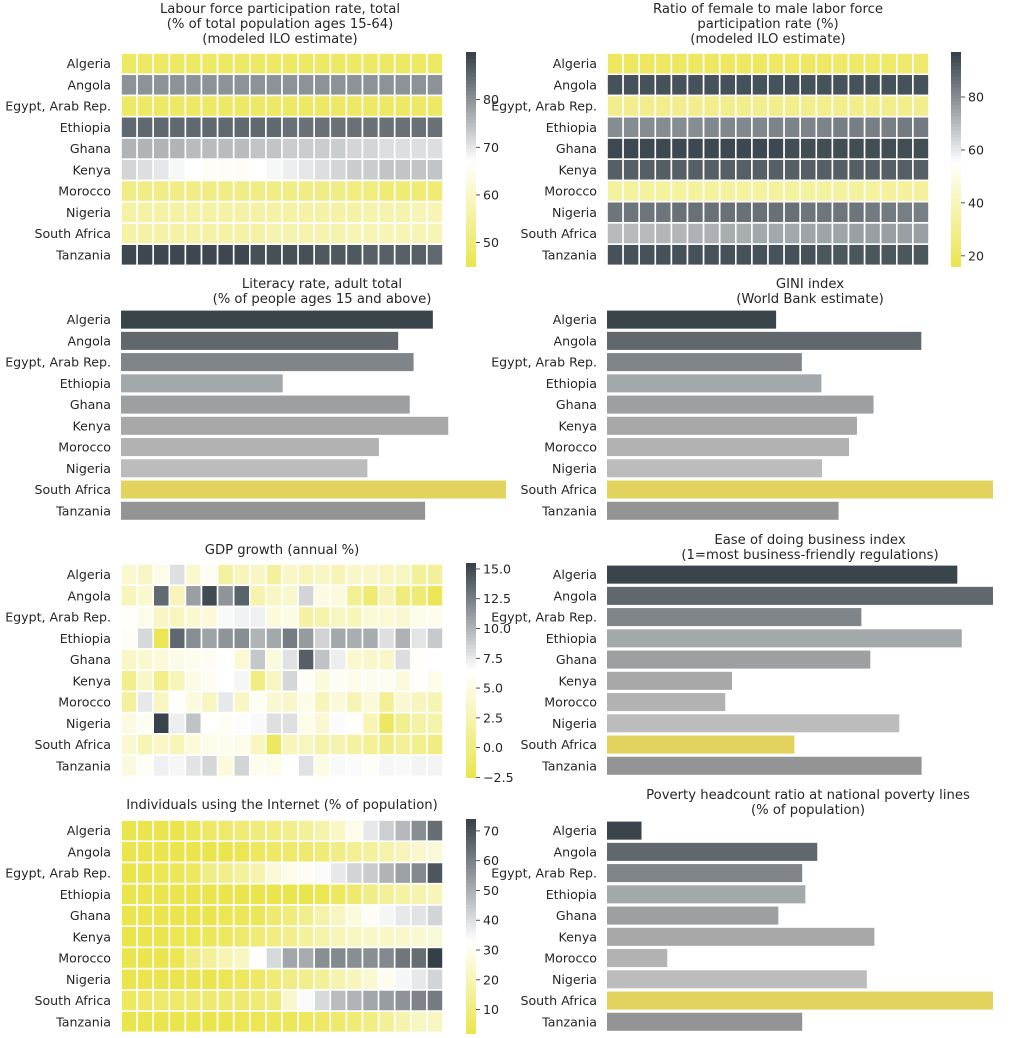  I want to click on colorbar-tick-label: 10, so click(491, 1009).